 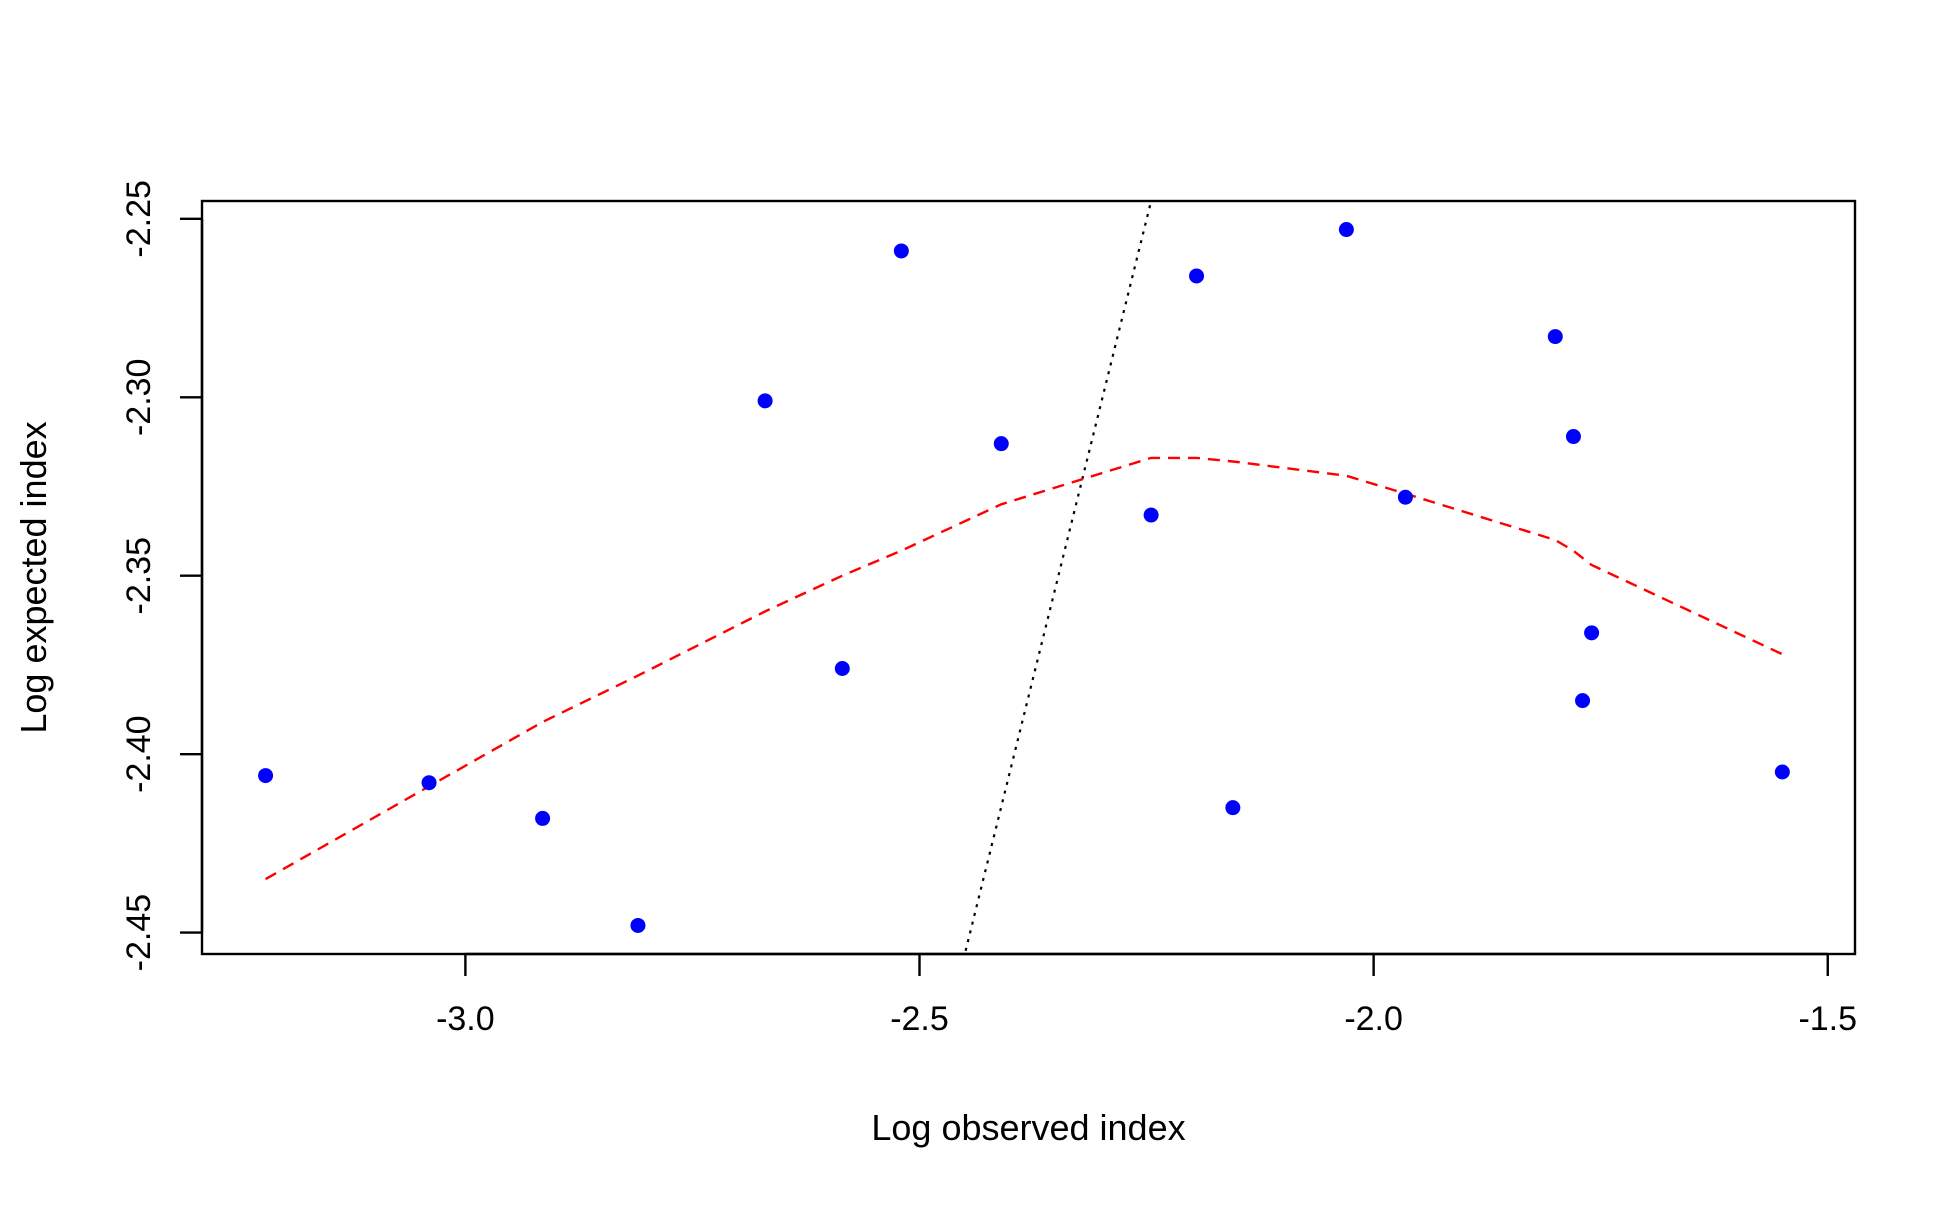 What do you see at coordinates (1827, 1019) in the screenshot?
I see `x-tick-label: -1.5` at bounding box center [1827, 1019].